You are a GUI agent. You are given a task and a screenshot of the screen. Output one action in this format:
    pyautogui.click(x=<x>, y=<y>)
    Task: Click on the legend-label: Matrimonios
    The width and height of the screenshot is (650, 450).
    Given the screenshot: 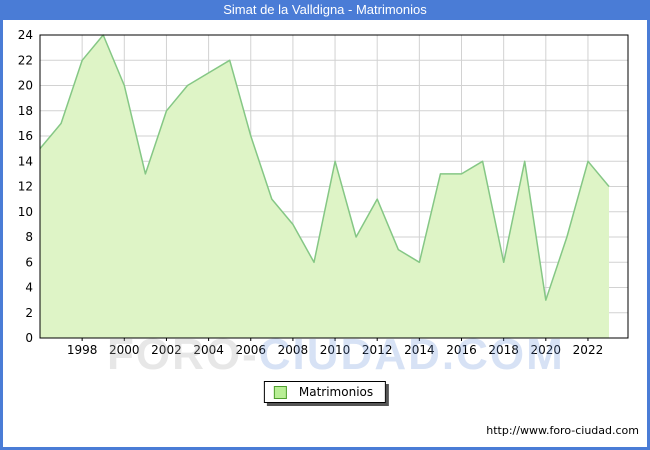 What is the action you would take?
    pyautogui.click(x=336, y=392)
    